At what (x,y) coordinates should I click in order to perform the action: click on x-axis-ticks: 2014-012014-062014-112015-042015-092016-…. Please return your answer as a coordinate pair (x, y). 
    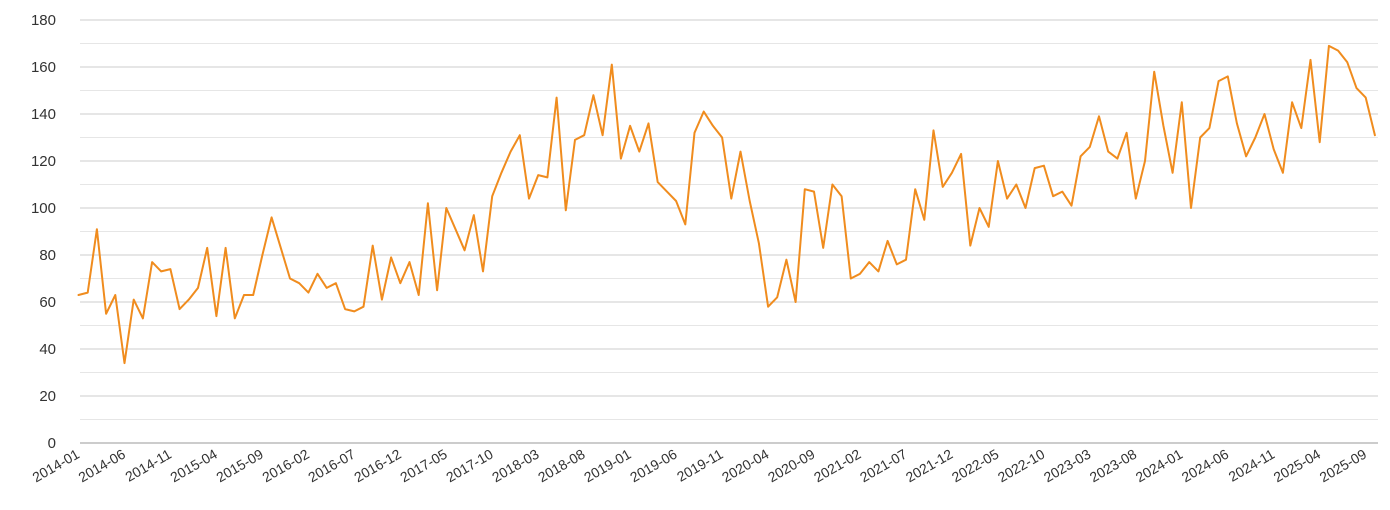
    Looking at the image, I should click on (699, 466).